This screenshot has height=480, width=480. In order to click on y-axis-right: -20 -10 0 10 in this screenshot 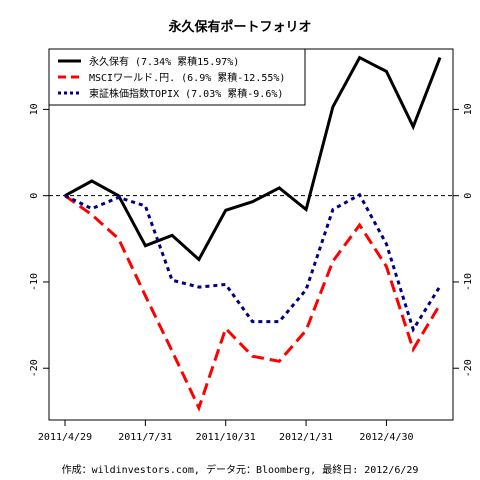, I will do `click(463, 240)`.